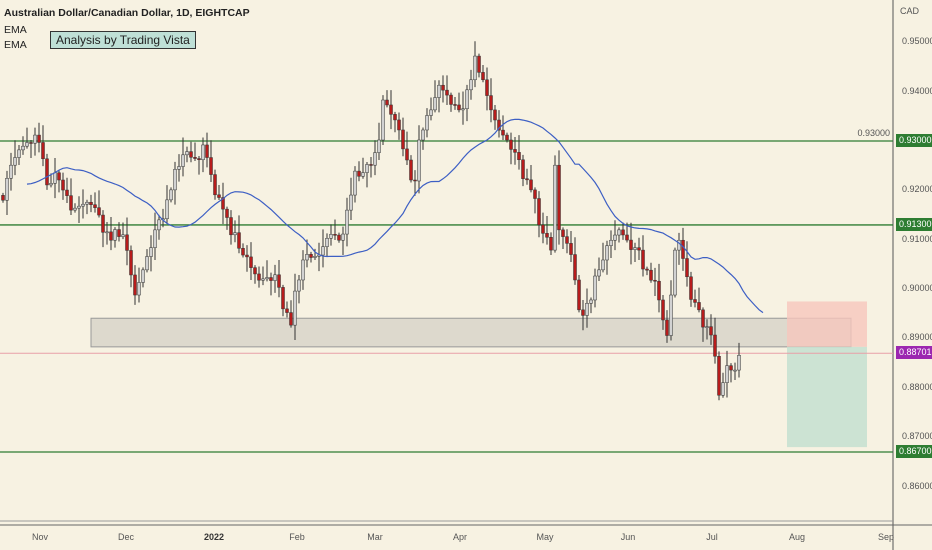 Image resolution: width=932 pixels, height=550 pixels. I want to click on price-tick-label: 0.92000, so click(917, 189).